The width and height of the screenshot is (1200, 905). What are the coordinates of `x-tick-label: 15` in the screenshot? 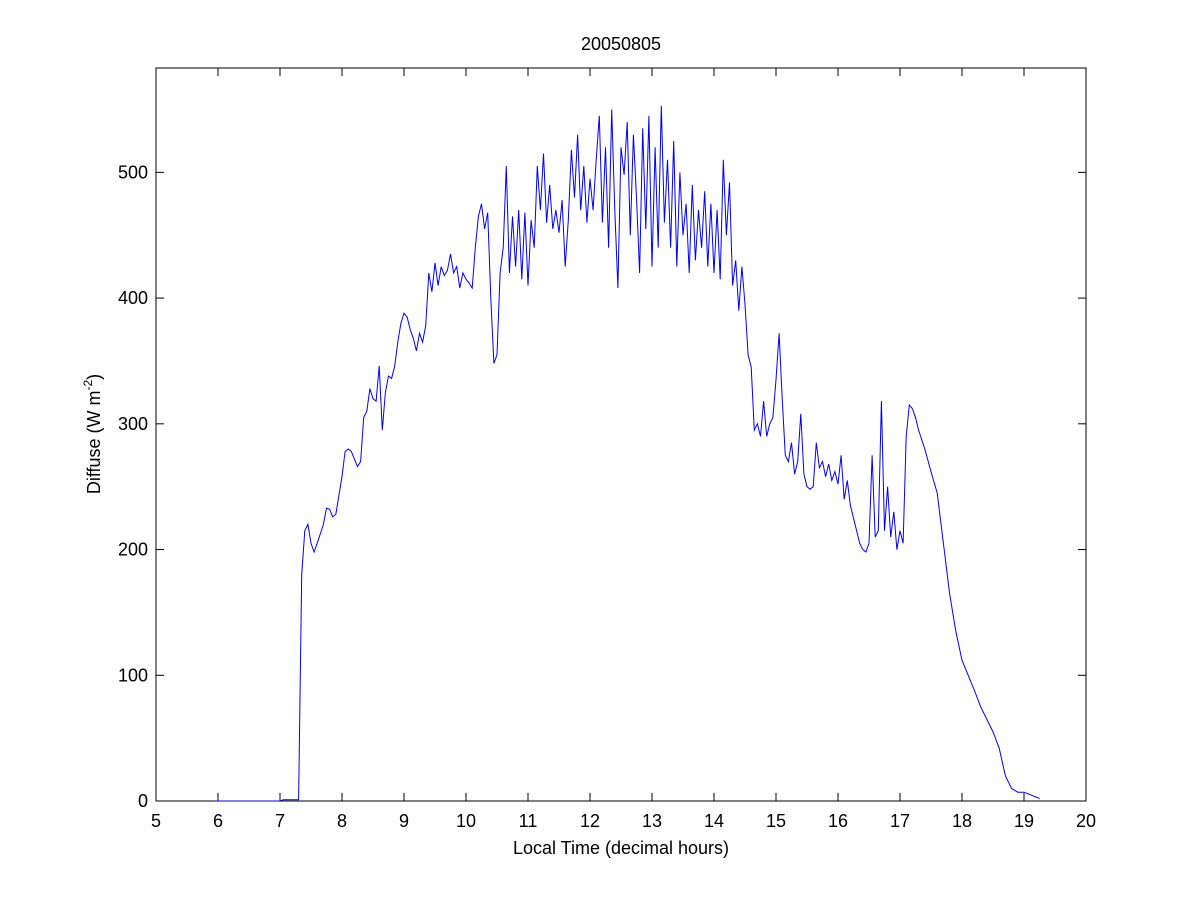 It's located at (776, 821).